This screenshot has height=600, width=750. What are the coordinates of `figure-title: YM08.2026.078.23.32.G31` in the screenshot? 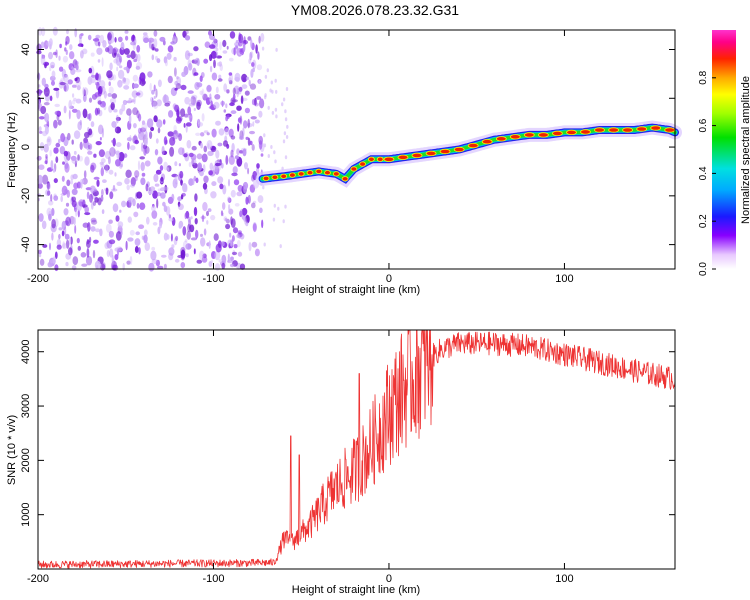 It's located at (375, 10).